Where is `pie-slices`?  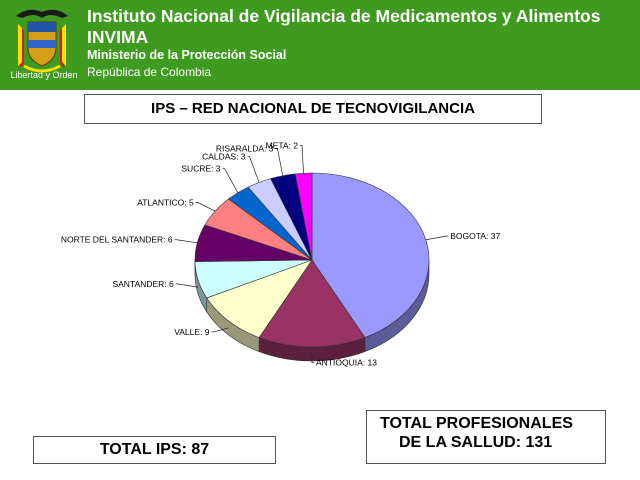 pie-slices is located at coordinates (312, 260).